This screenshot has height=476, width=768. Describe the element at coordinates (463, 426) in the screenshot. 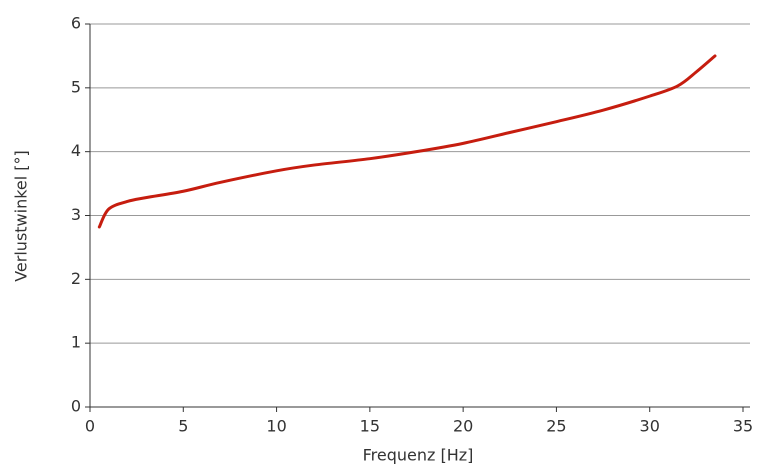

I see `x-tick-label: 20` at that location.